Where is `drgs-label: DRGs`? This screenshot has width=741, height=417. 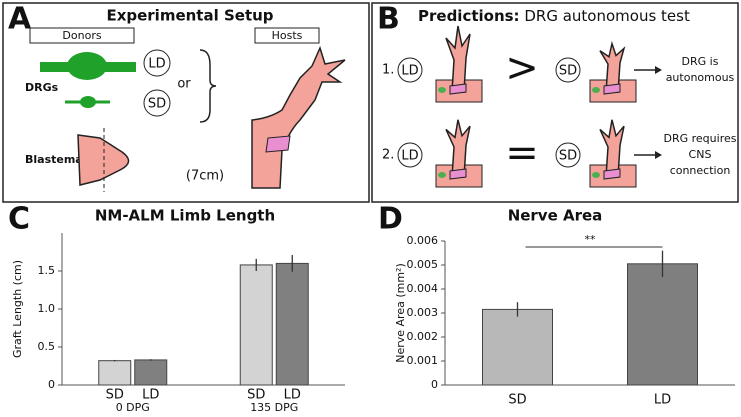 drgs-label: DRGs is located at coordinates (42, 87).